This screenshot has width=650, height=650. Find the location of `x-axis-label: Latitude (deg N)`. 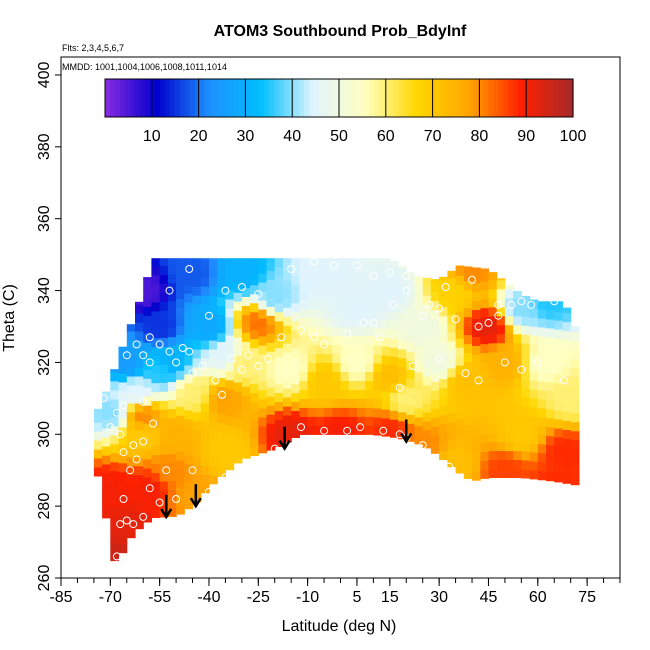

x-axis-label: Latitude (deg N) is located at coordinates (339, 626).